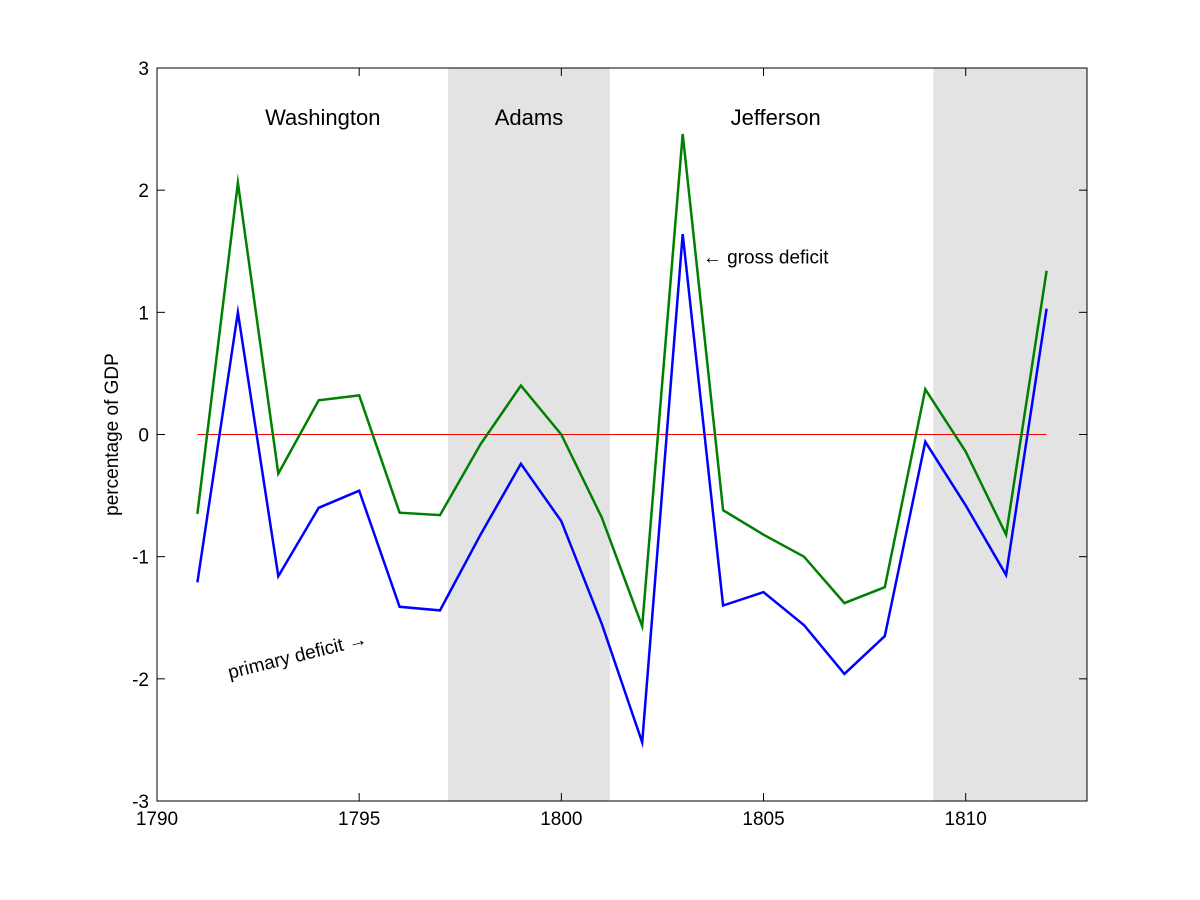 The image size is (1200, 900). I want to click on period-label: Washington, so click(322, 117).